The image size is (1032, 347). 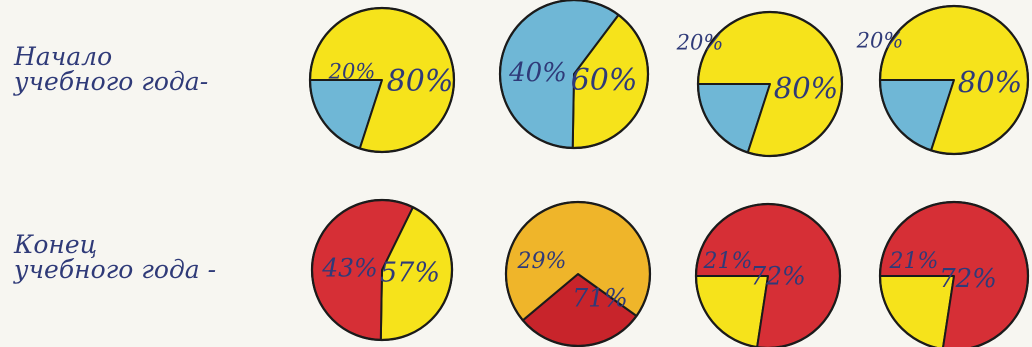 What do you see at coordinates (542, 261) in the screenshot?
I see `pie-6-label-1: 29%` at bounding box center [542, 261].